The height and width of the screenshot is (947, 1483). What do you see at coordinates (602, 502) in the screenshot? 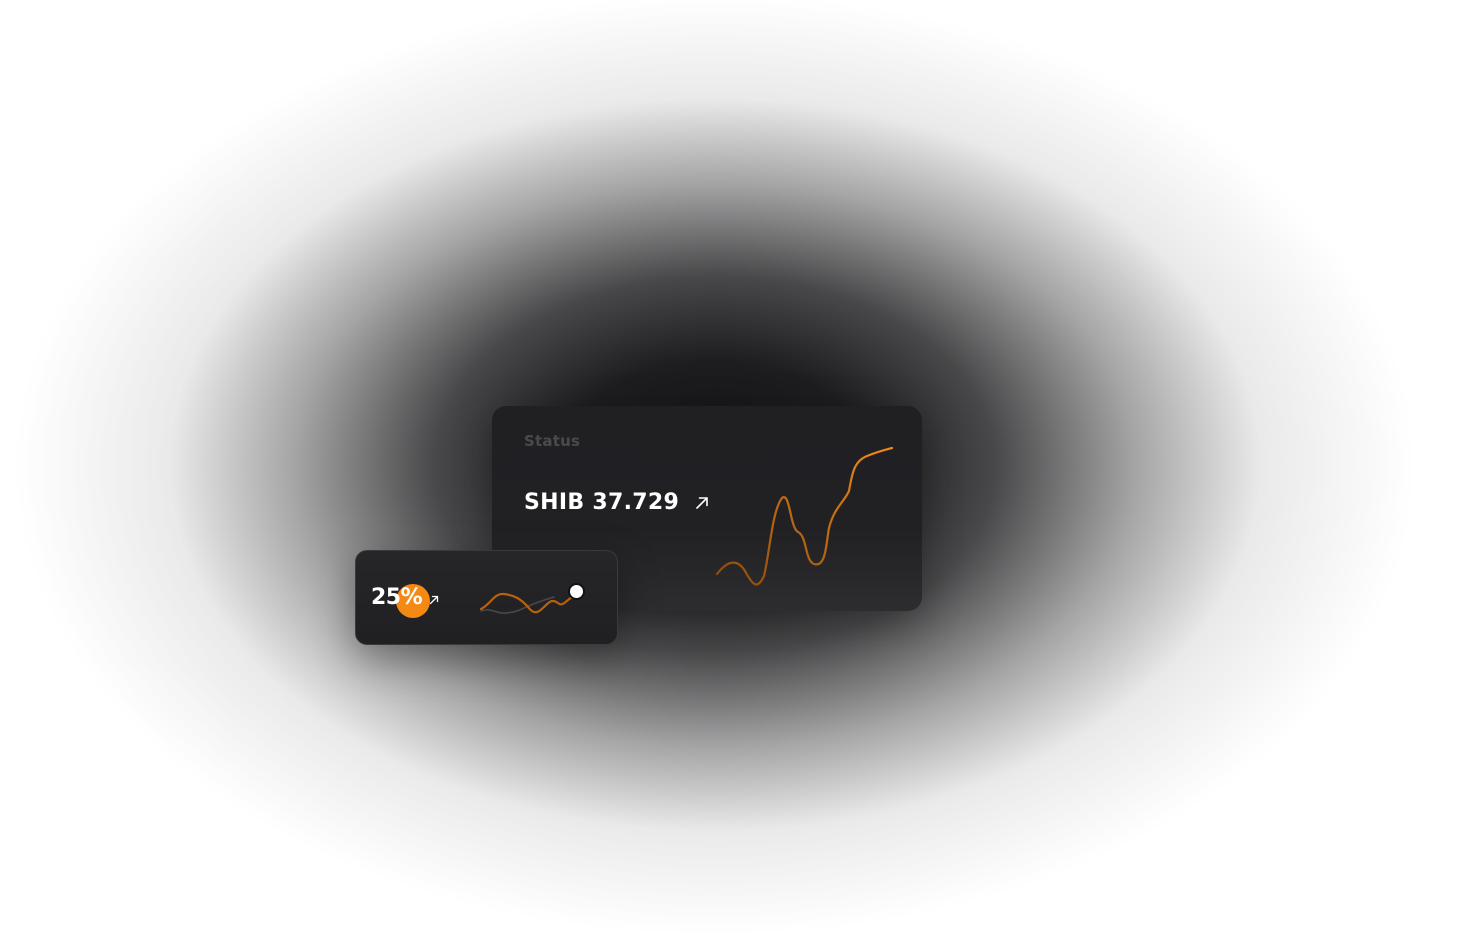
I see `price-value: SHIB 37.729` at bounding box center [602, 502].